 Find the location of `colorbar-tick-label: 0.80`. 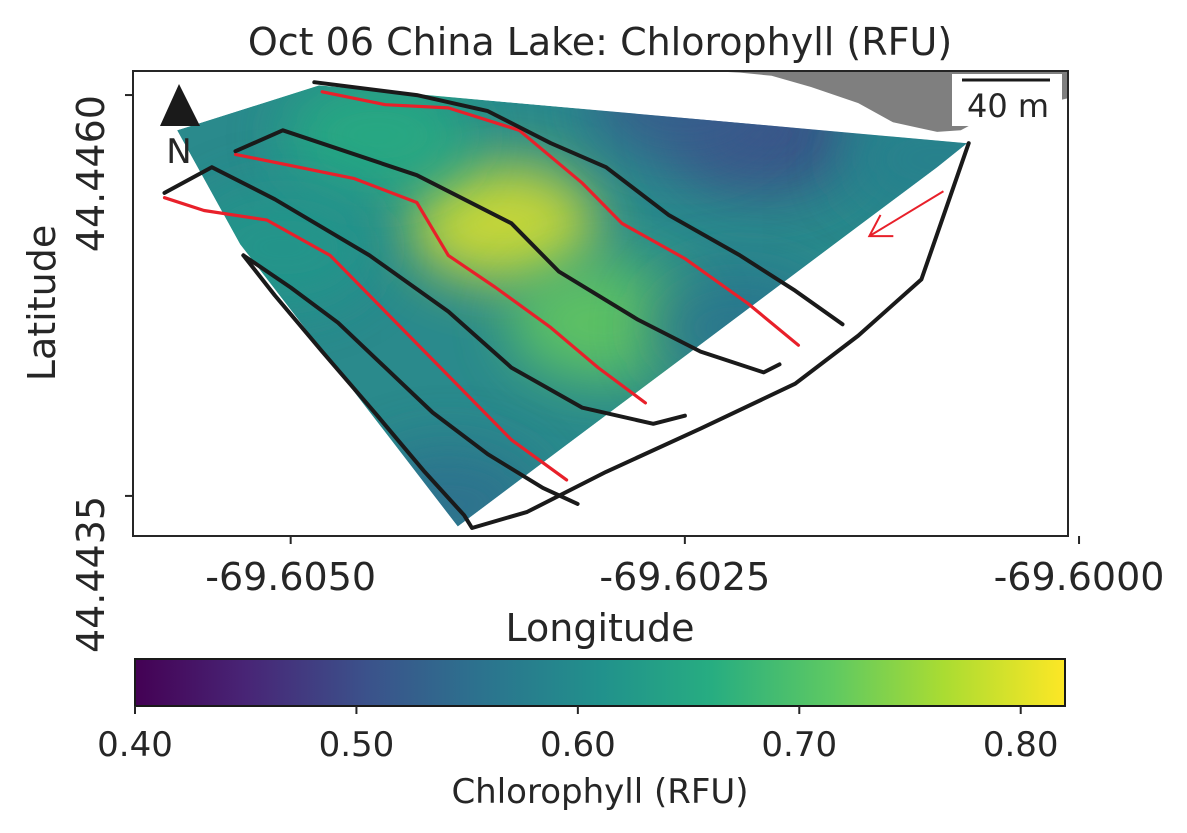

colorbar-tick-label: 0.80 is located at coordinates (1021, 745).